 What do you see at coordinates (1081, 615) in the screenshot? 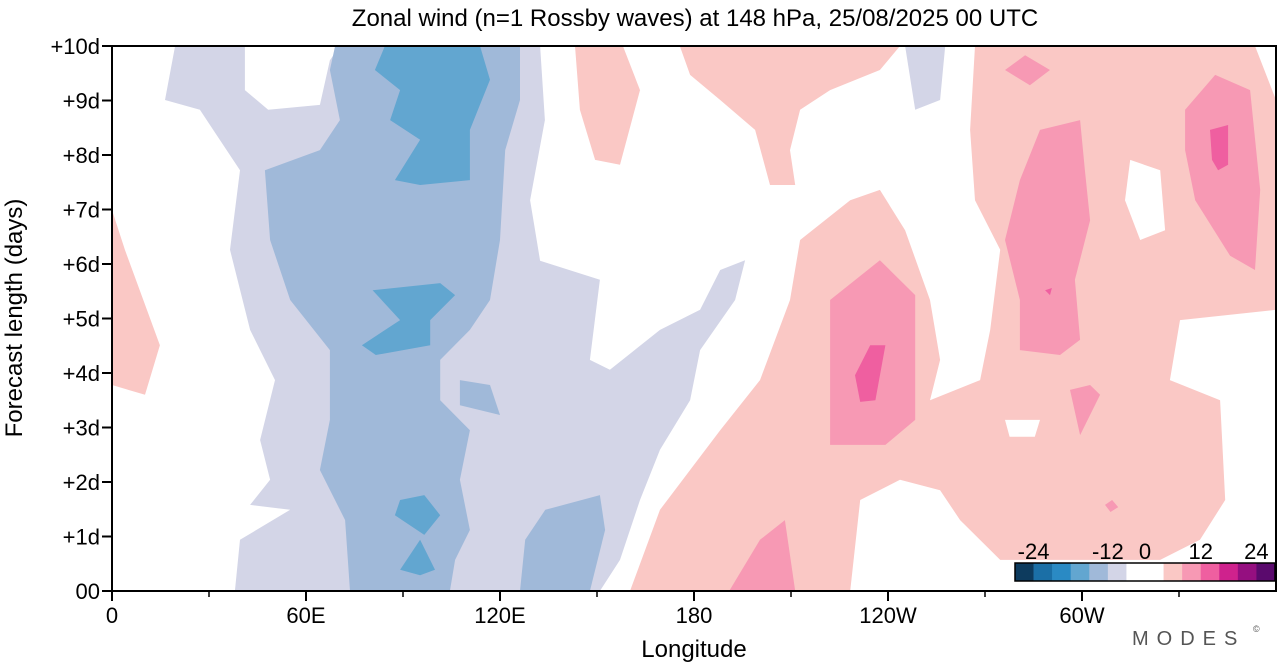
I see `x-tick-label: 60W` at bounding box center [1081, 615].